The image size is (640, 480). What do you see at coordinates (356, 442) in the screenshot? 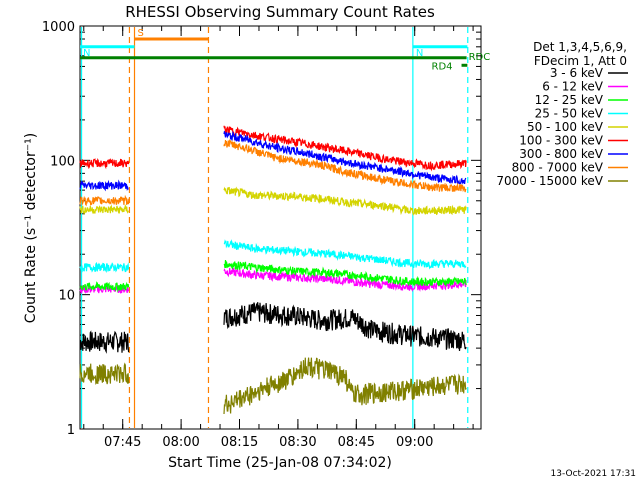
I see `x-tick-label-4: 08:45` at bounding box center [356, 442].